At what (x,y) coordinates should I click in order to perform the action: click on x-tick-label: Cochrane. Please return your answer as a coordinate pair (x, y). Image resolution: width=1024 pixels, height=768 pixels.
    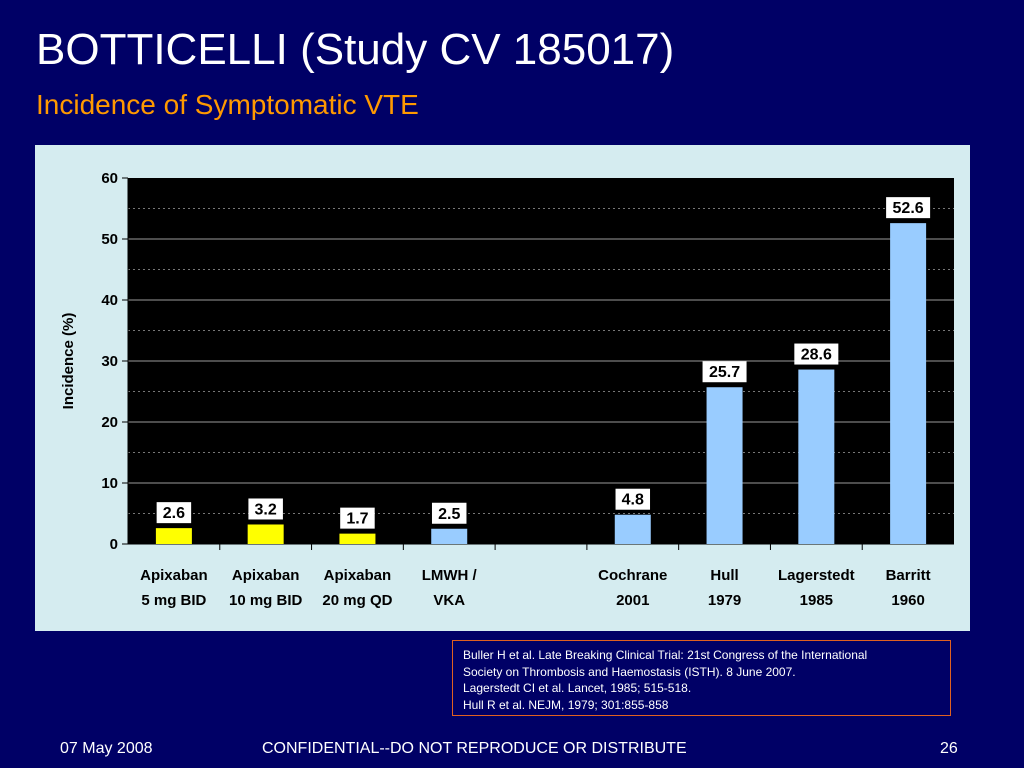
    Looking at the image, I should click on (632, 575).